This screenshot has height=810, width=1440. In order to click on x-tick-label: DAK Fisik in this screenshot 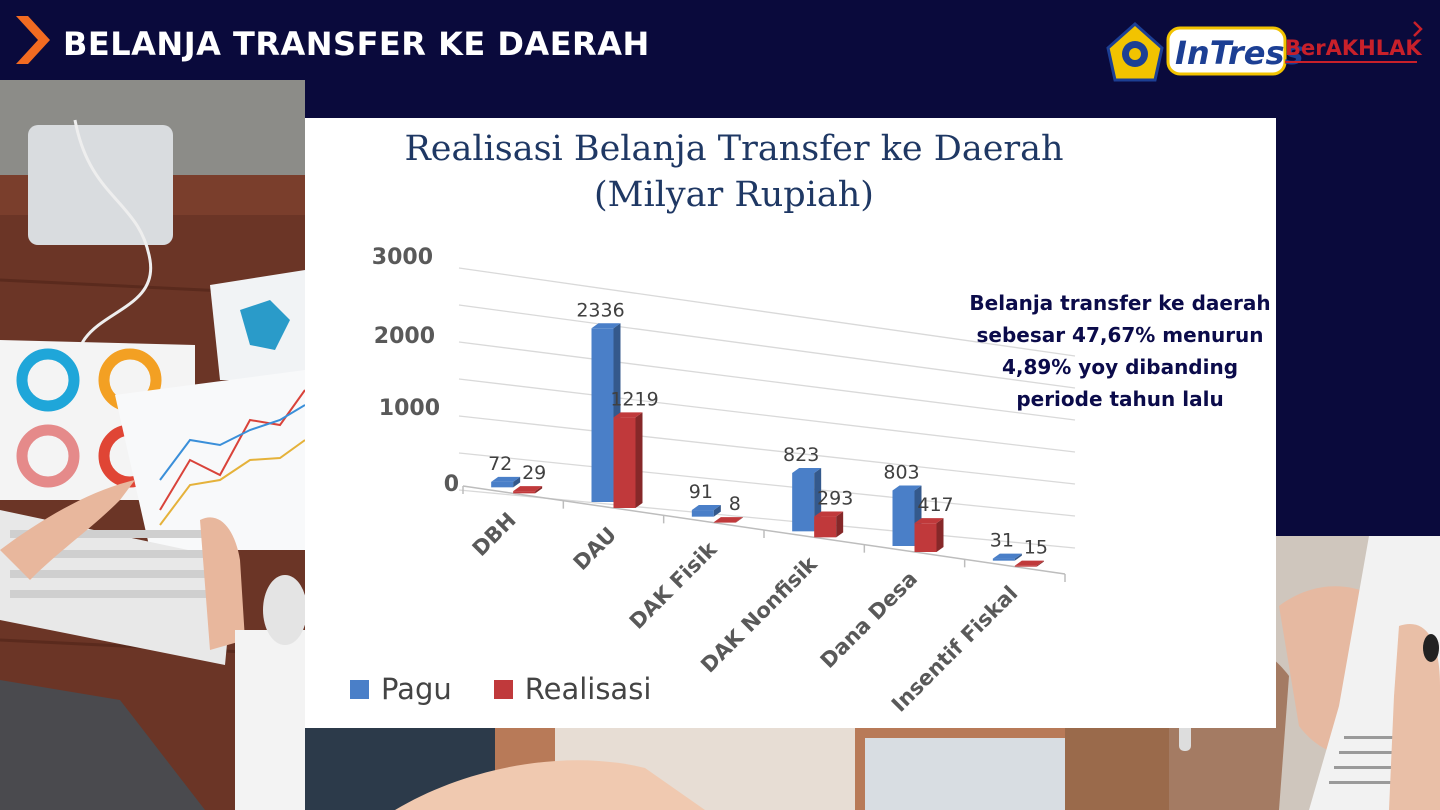, I will do `click(673, 585)`.